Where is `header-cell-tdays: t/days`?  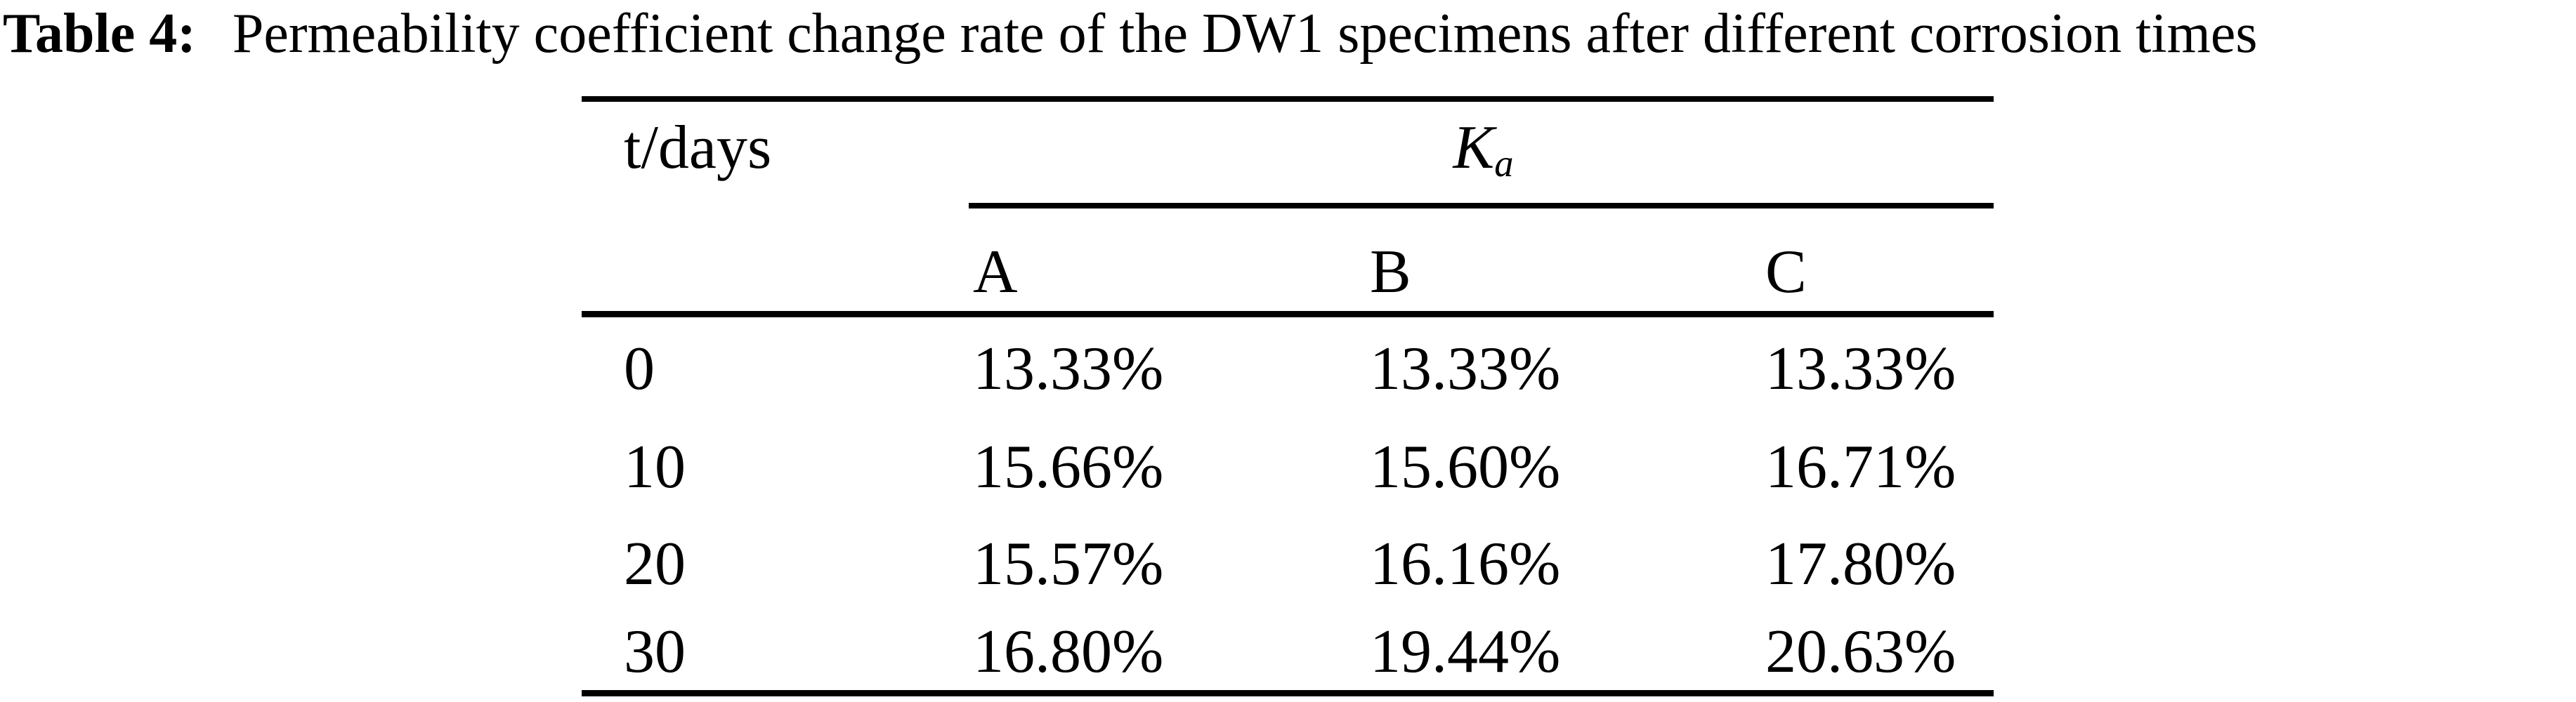 header-cell-tdays: t/days is located at coordinates (698, 148).